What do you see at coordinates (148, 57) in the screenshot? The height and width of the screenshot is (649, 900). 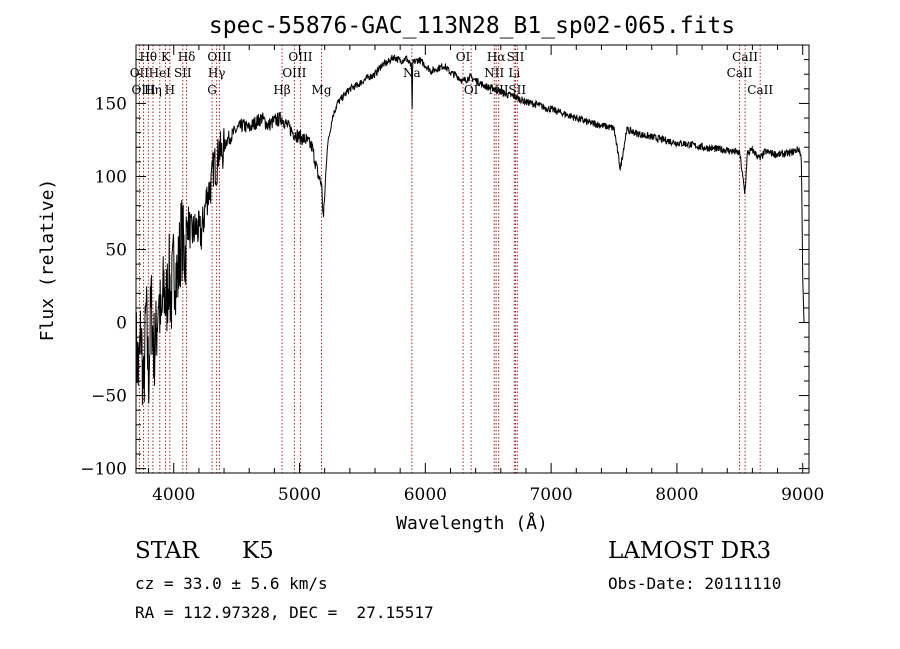 I see `spectral-line-label: Hθ` at bounding box center [148, 57].